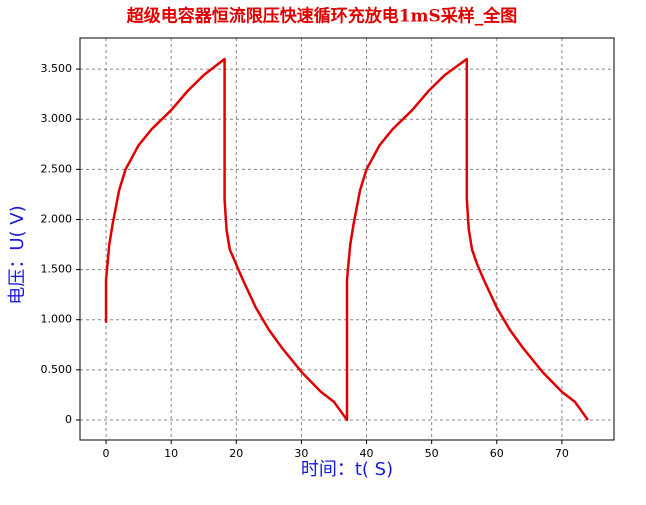  Describe the element at coordinates (367, 453) in the screenshot. I see `x-tick-label: 40` at that location.